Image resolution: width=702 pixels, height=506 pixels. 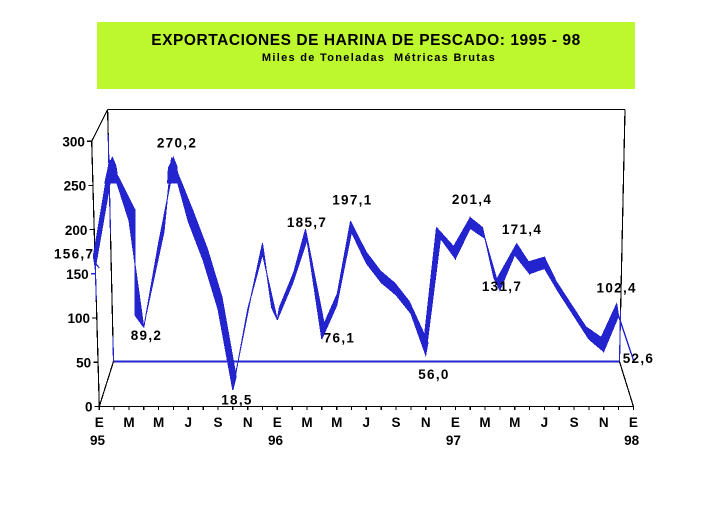 What do you see at coordinates (502, 286) in the screenshot?
I see `svg-text: 131,7` at bounding box center [502, 286].